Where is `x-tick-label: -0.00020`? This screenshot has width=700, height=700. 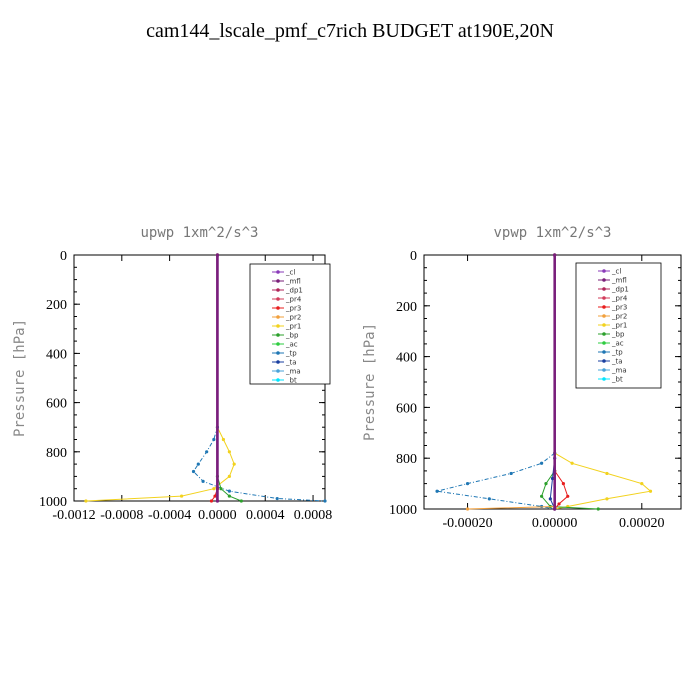 x-tick-label: -0.00020 is located at coordinates (467, 523).